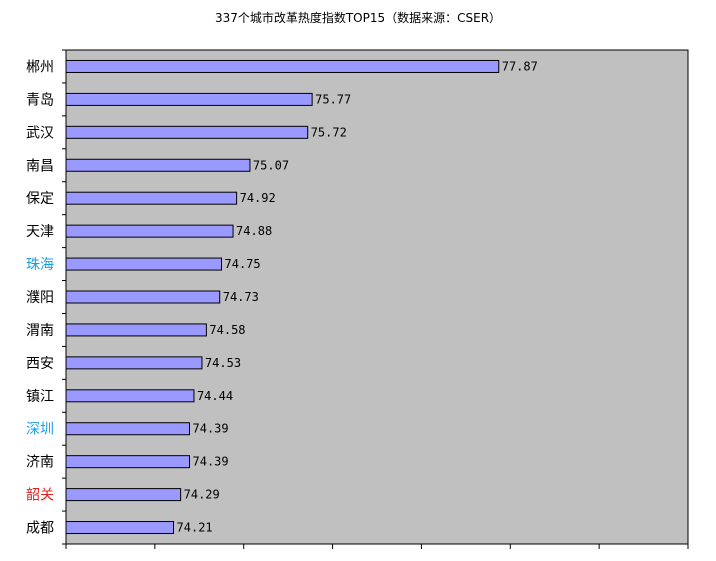 The image size is (716, 561). What do you see at coordinates (40, 463) in the screenshot?
I see `category-label: 济南` at bounding box center [40, 463].